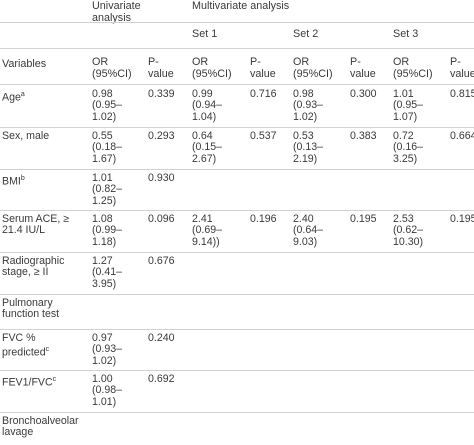 The width and height of the screenshot is (474, 445). I want to click on variable-label: FEV1/FVCc, so click(29, 382).